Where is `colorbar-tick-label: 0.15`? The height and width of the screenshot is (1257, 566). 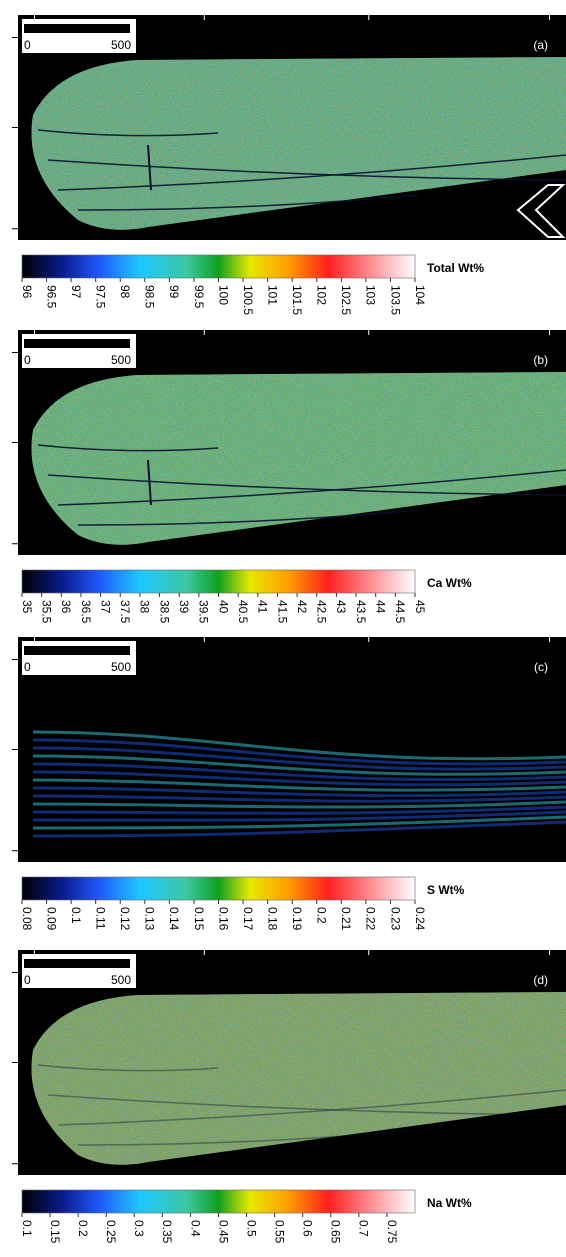 colorbar-tick-label: 0.15 is located at coordinates (55, 1232).